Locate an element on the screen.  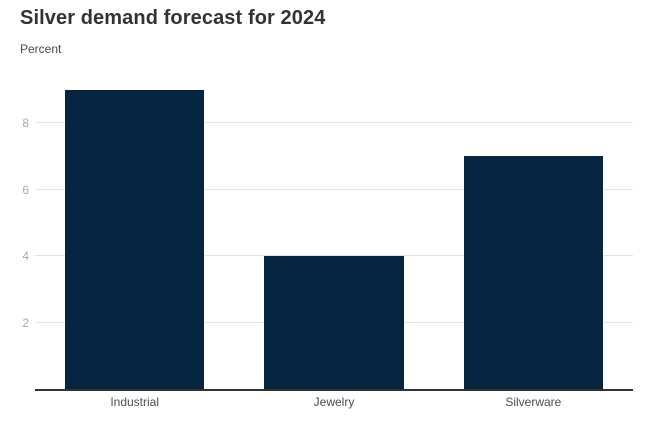
x-axis-label: Jewelry is located at coordinates (334, 402).